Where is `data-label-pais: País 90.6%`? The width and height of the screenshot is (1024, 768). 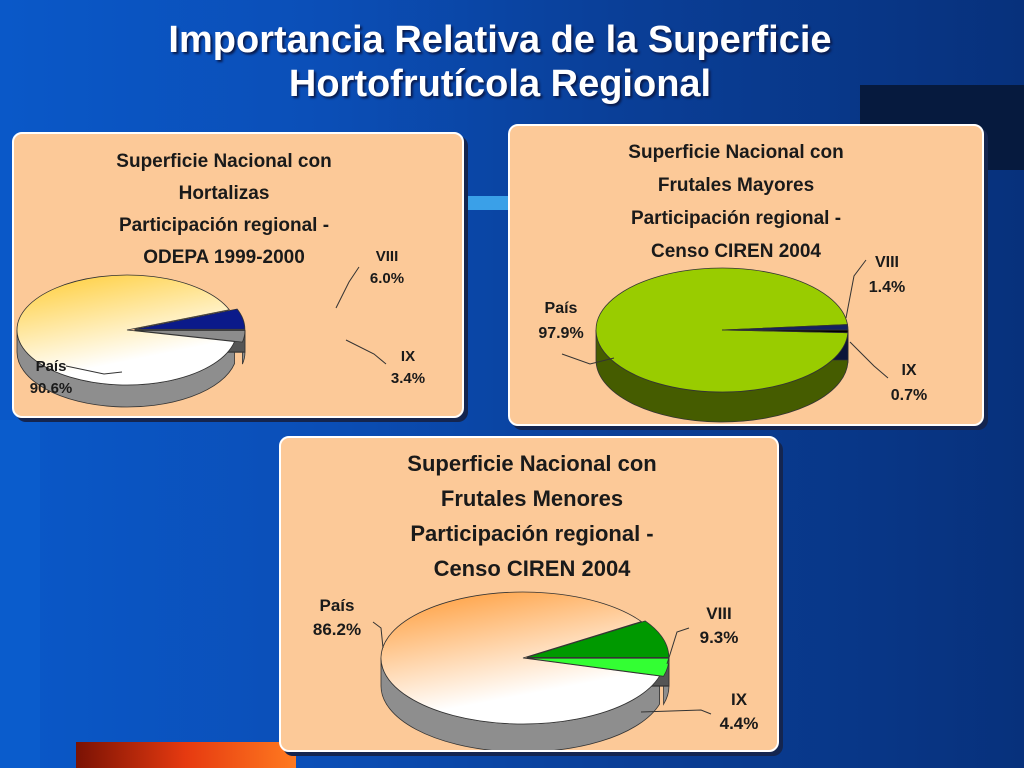 data-label-pais: País 90.6% is located at coordinates (51, 378).